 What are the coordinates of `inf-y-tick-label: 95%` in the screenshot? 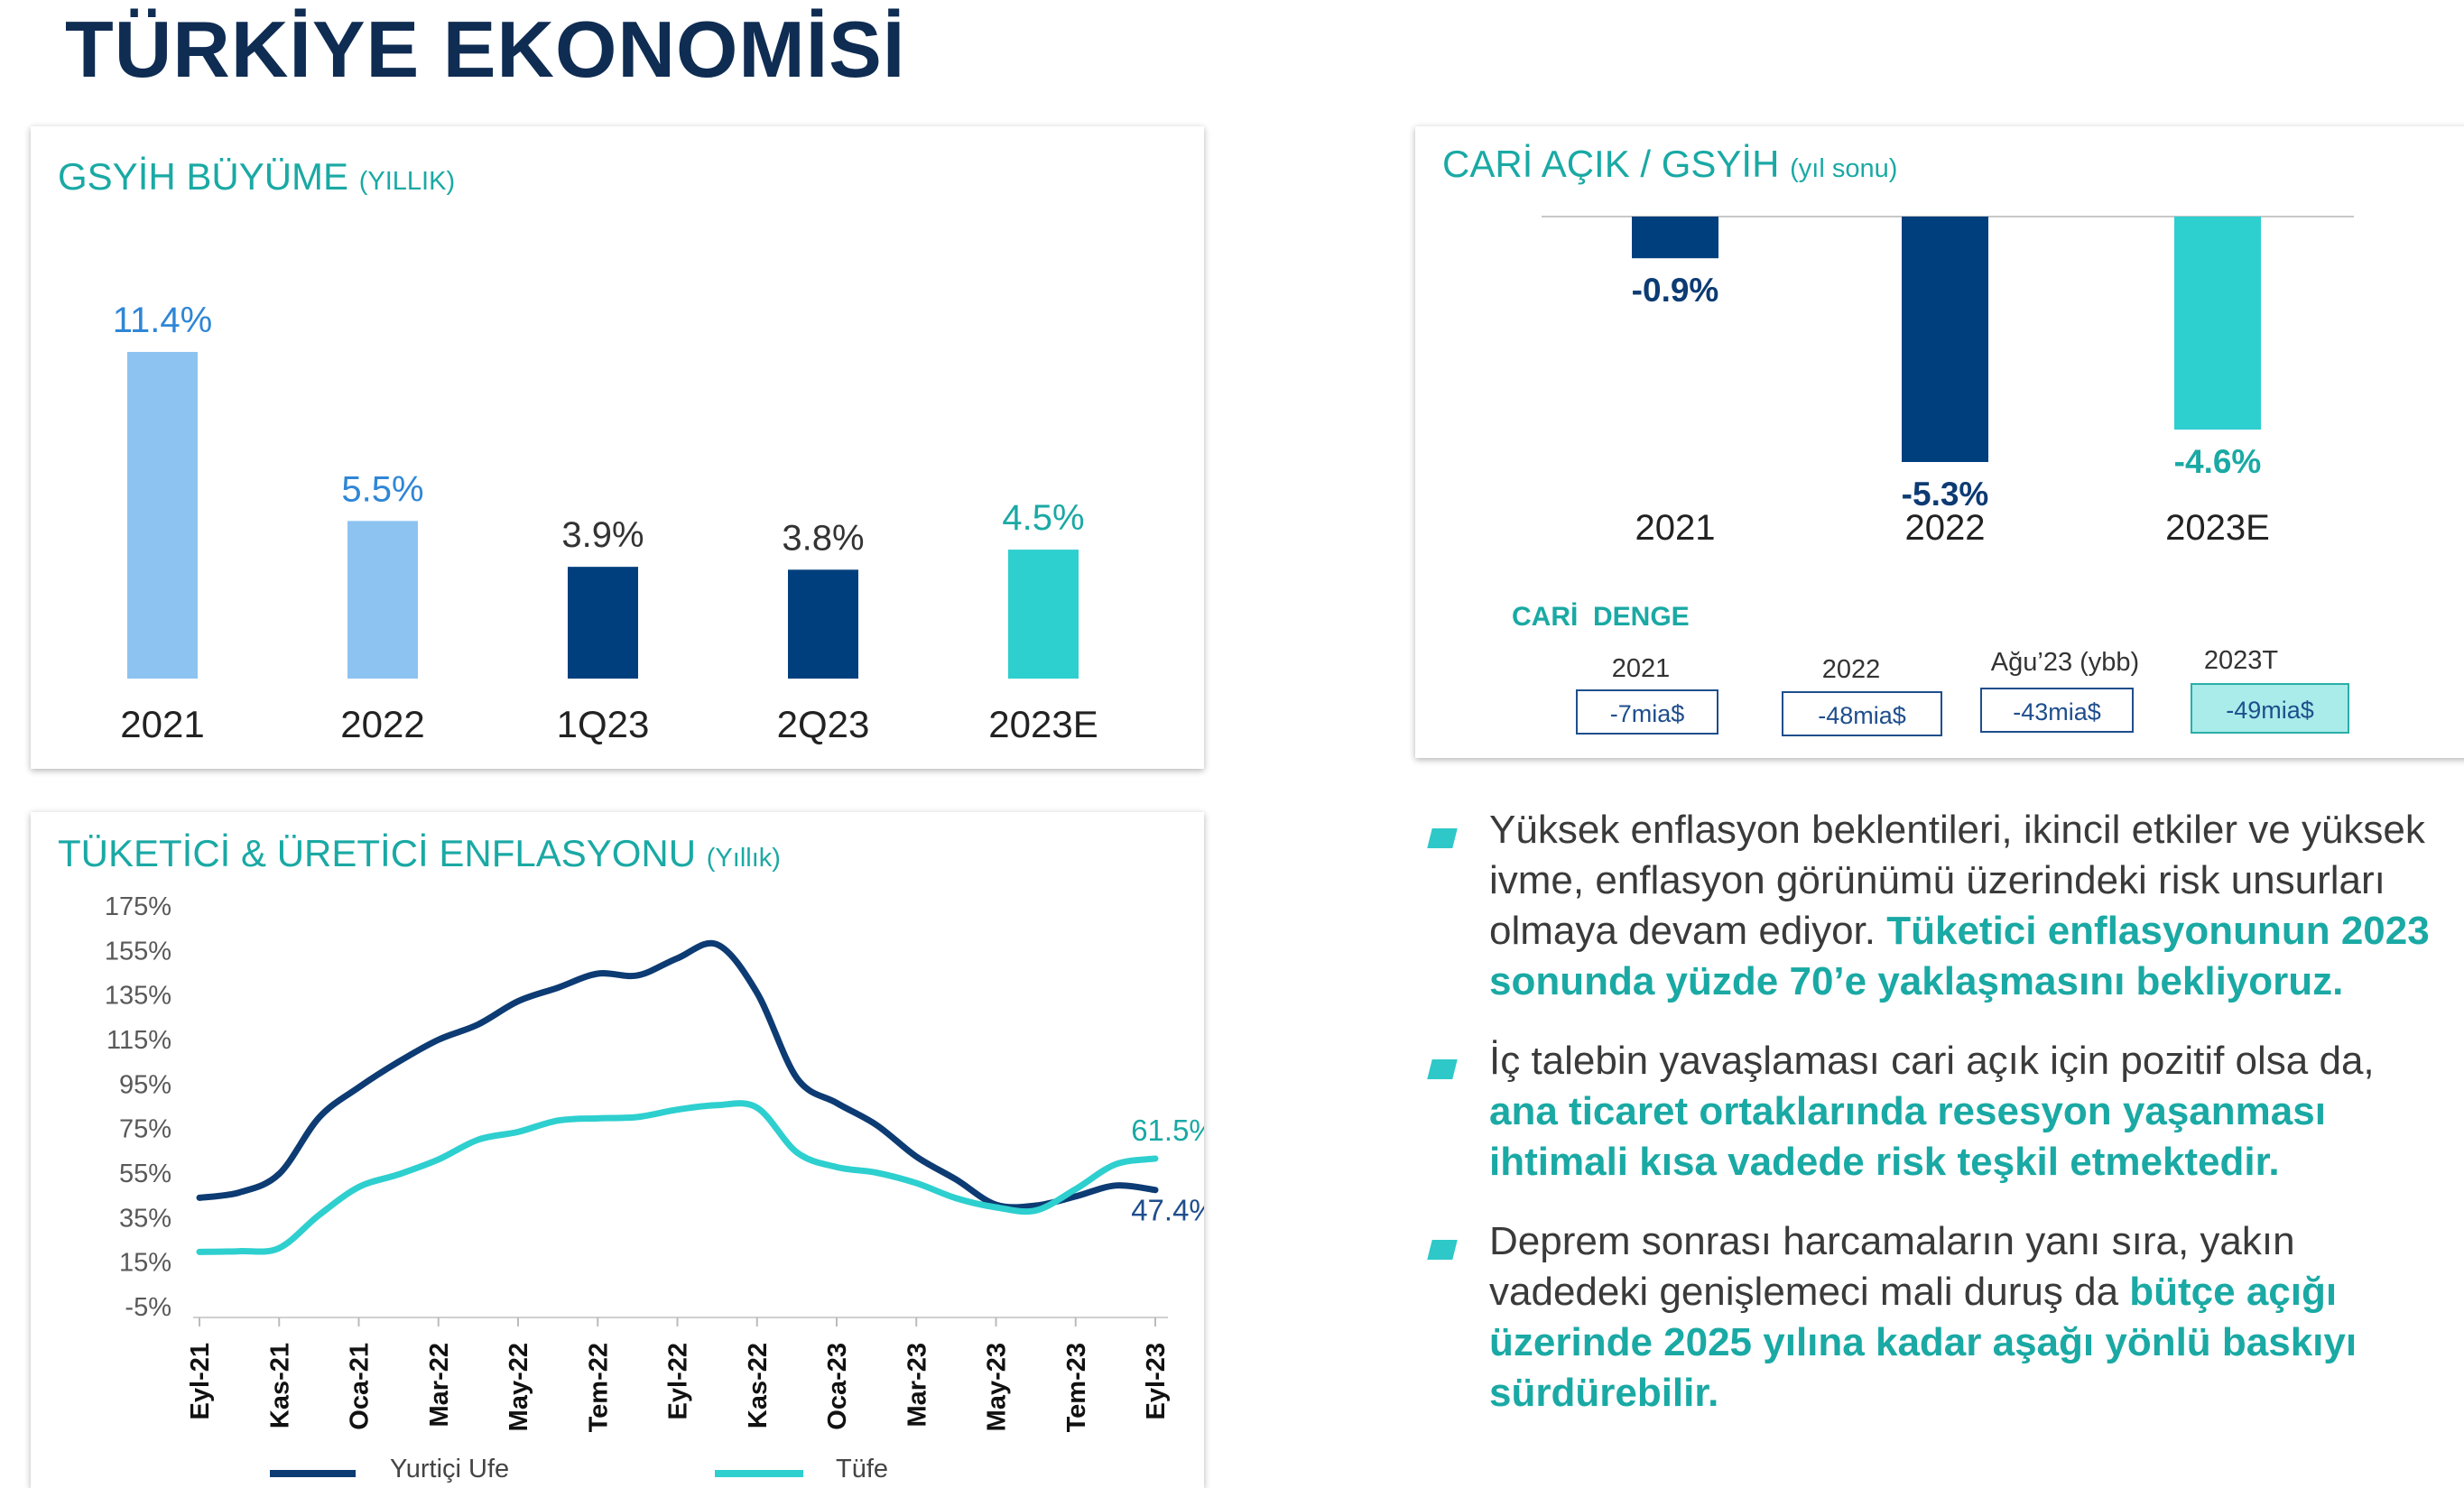 It's located at (145, 1084).